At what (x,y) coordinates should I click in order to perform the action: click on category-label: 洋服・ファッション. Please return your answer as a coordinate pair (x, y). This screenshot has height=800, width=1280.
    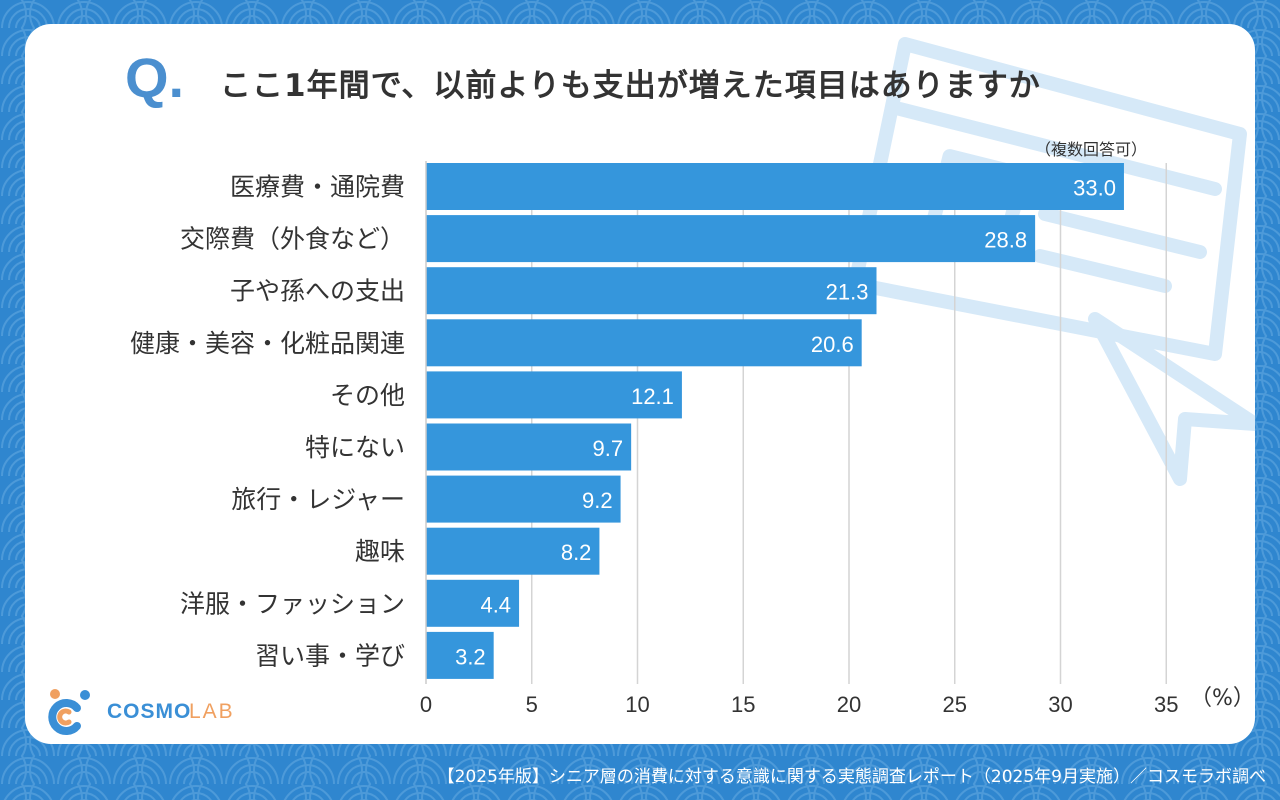
    Looking at the image, I should click on (292, 603).